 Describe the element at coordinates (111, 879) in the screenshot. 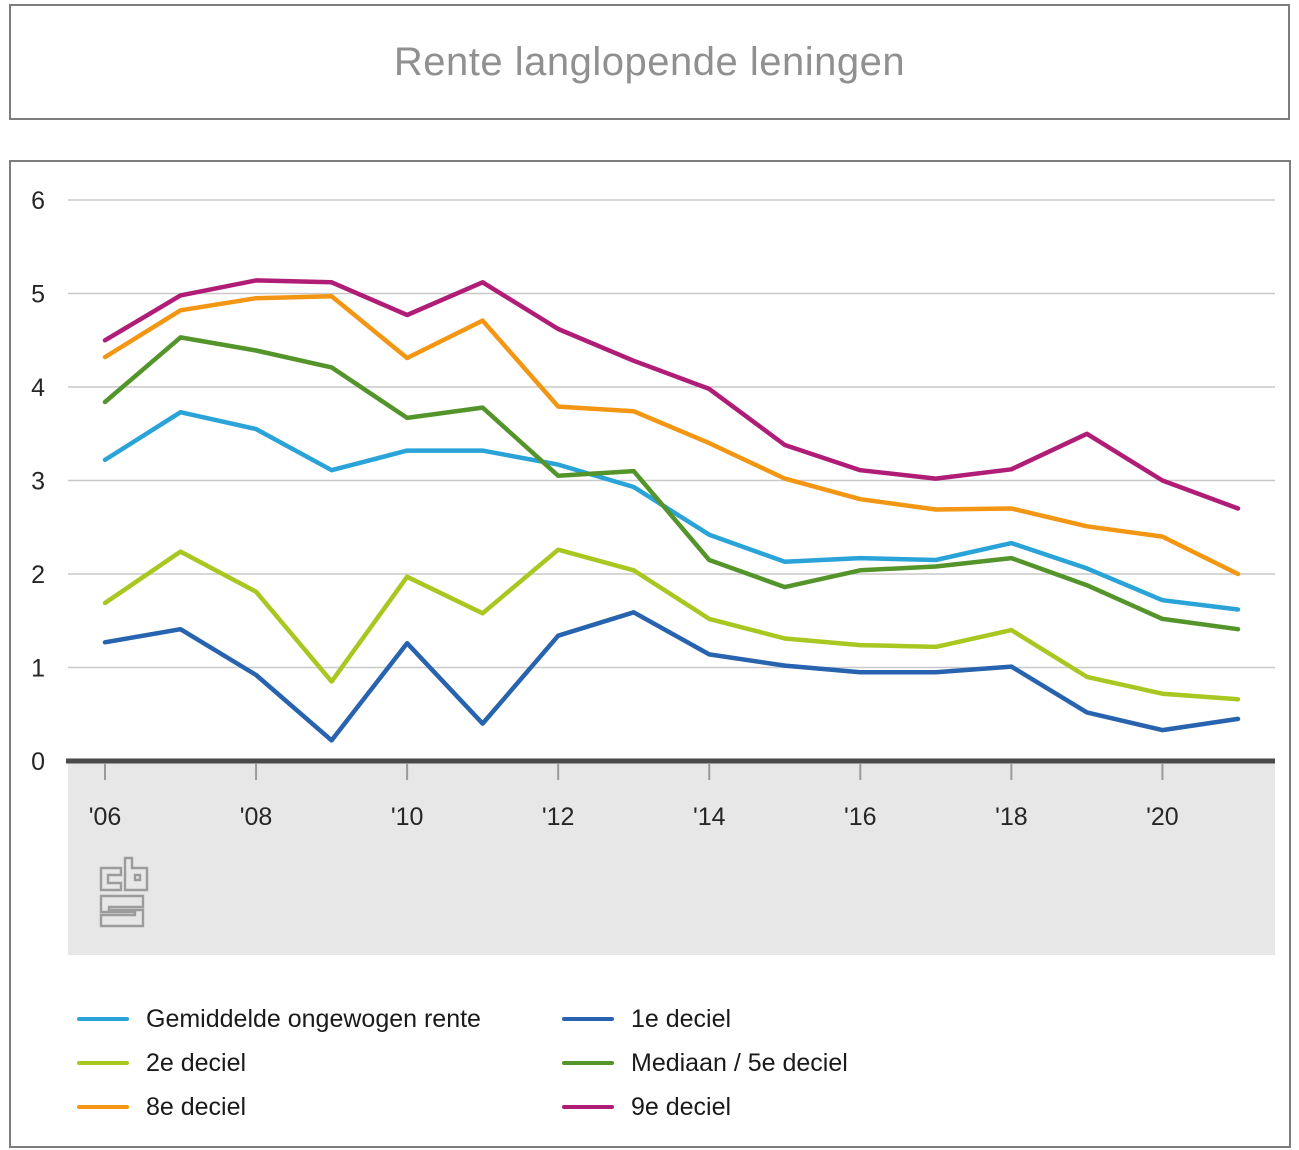

I see `cbs-logo-c` at that location.